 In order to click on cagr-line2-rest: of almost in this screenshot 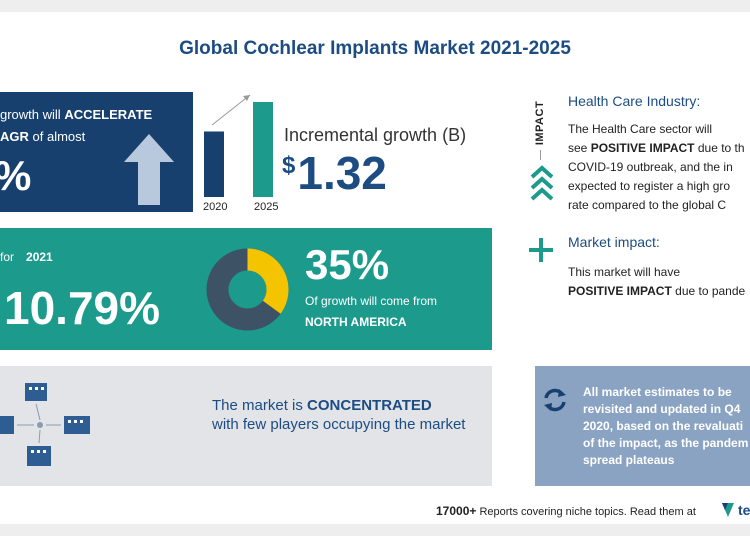, I will do `click(59, 136)`.